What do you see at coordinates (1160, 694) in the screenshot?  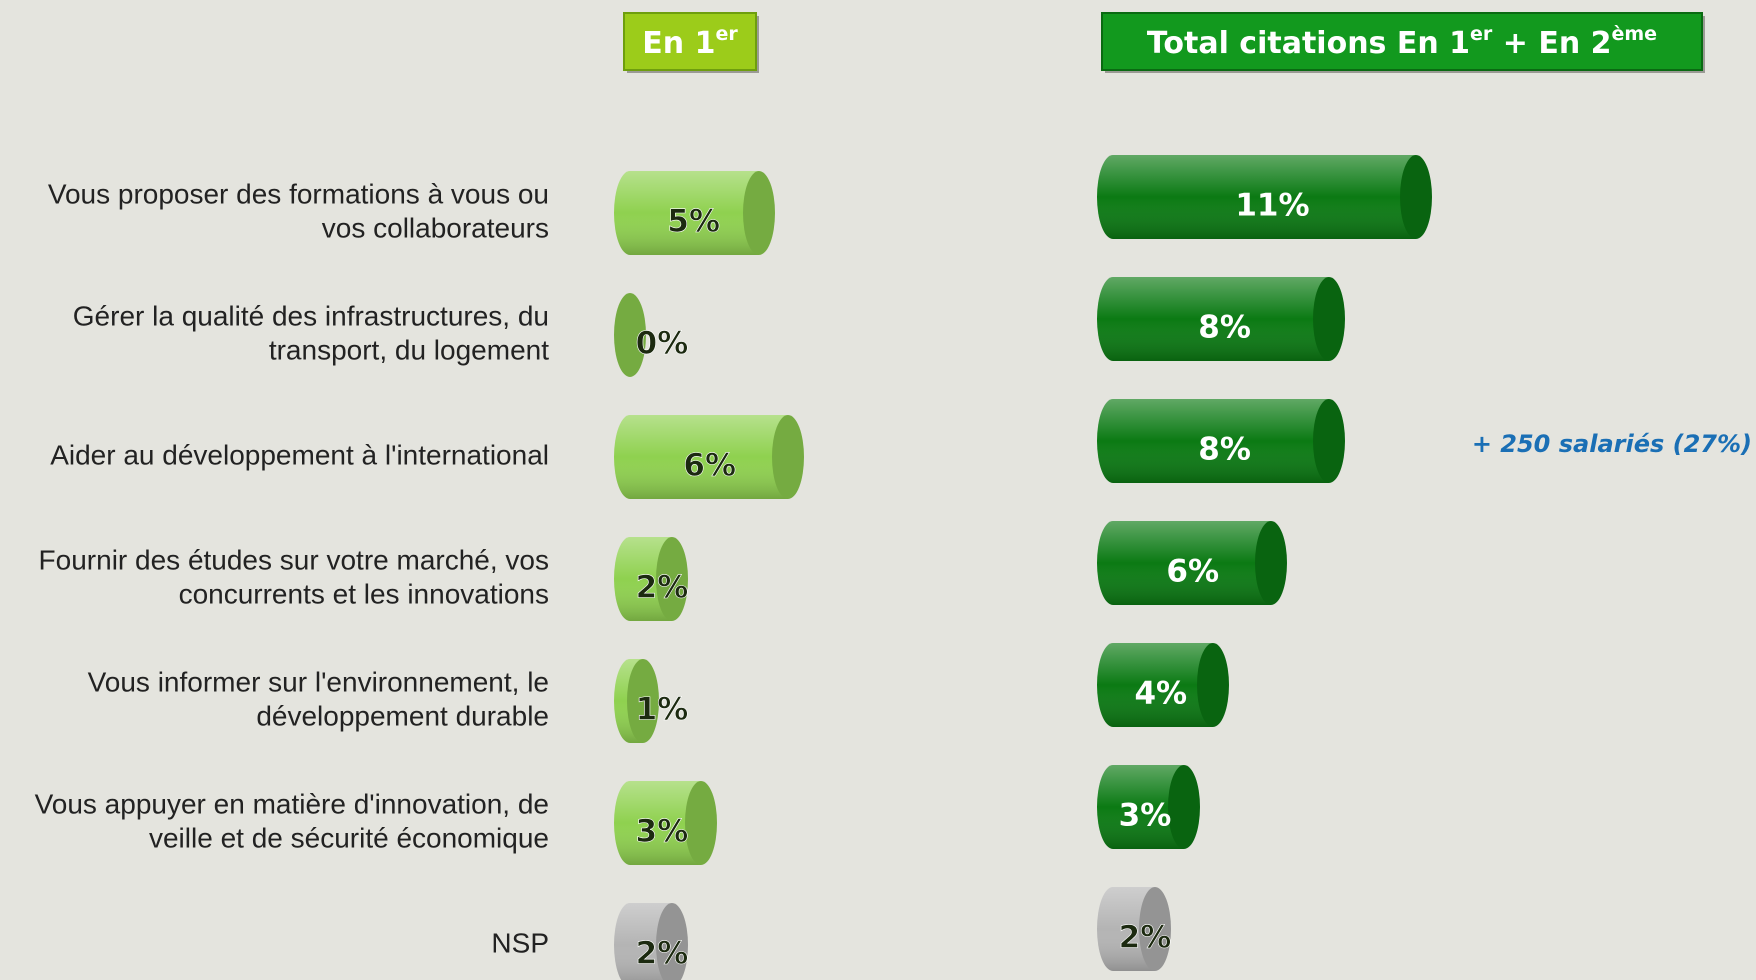 I see `value-label: 4%` at bounding box center [1160, 694].